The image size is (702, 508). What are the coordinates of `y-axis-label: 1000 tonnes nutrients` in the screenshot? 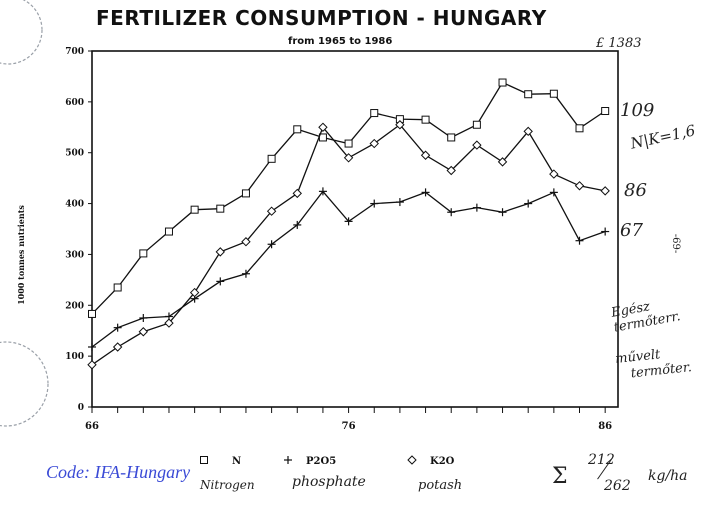 It's located at (21, 255).